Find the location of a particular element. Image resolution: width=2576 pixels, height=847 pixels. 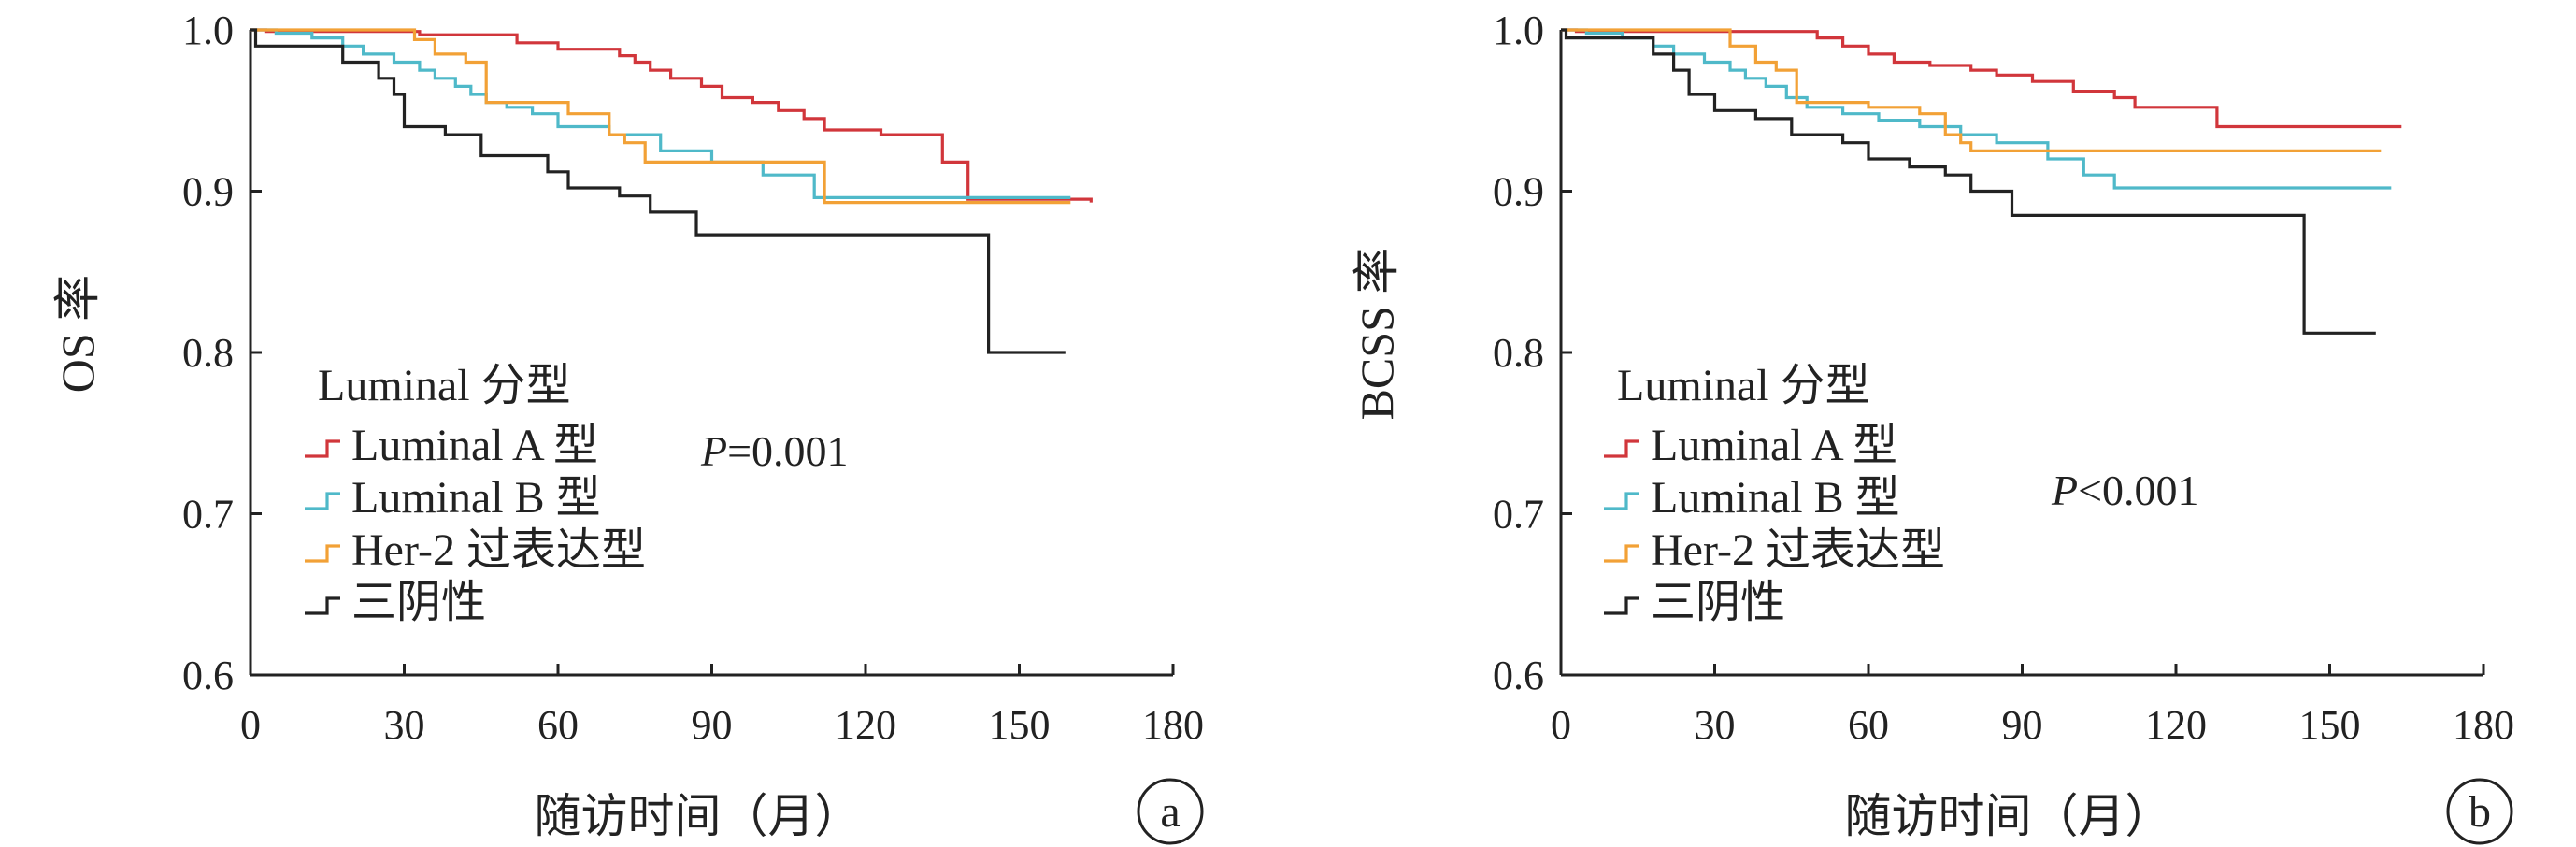

panel-label: b is located at coordinates (2480, 812).